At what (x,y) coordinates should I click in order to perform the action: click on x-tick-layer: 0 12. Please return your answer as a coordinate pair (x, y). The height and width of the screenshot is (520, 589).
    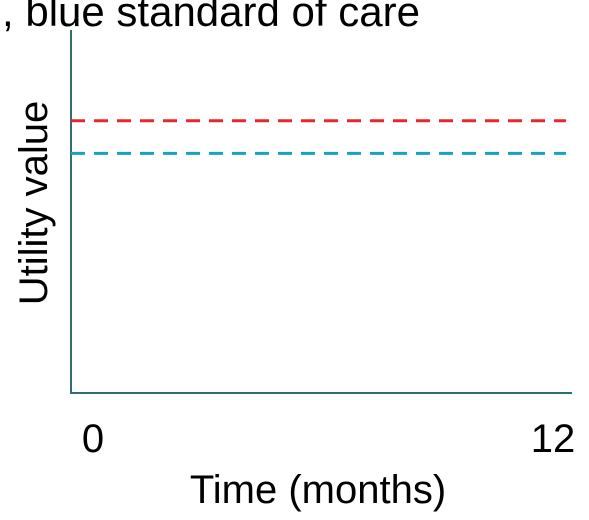
    Looking at the image, I should click on (328, 439).